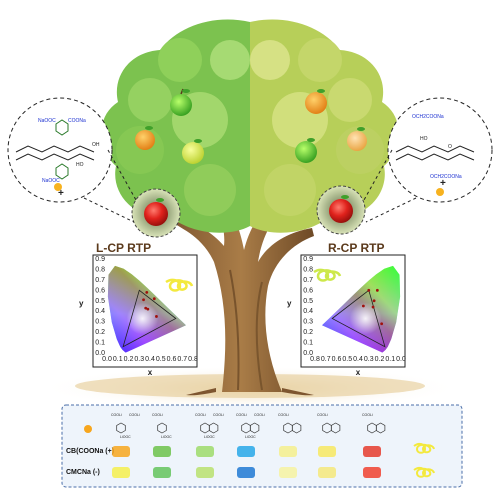 This screenshot has width=500, height=491. Describe the element at coordinates (358, 359) in the screenshot. I see `cie-right-xtick-5: 0.4` at that location.